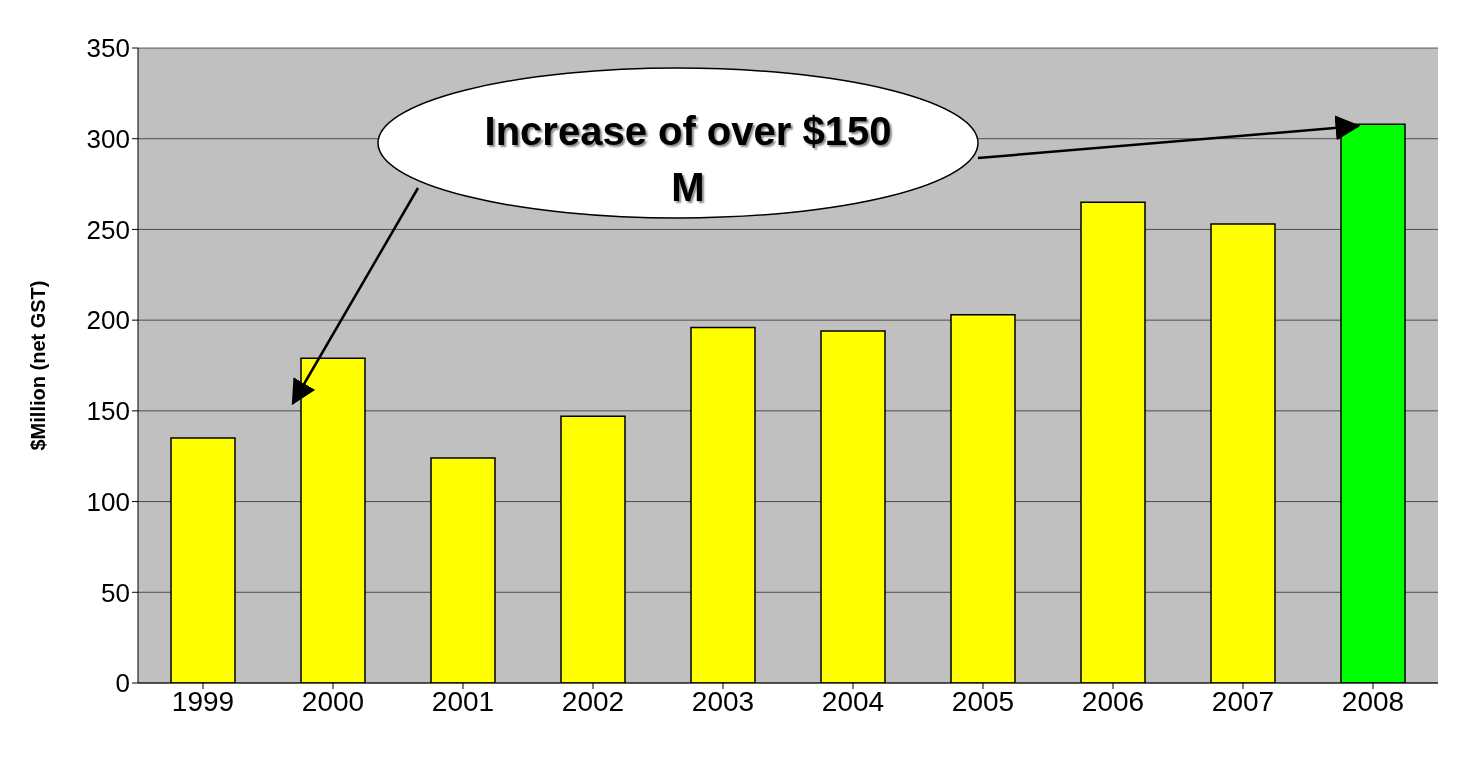  I want to click on x-tick-label: 2008, so click(1373, 701).